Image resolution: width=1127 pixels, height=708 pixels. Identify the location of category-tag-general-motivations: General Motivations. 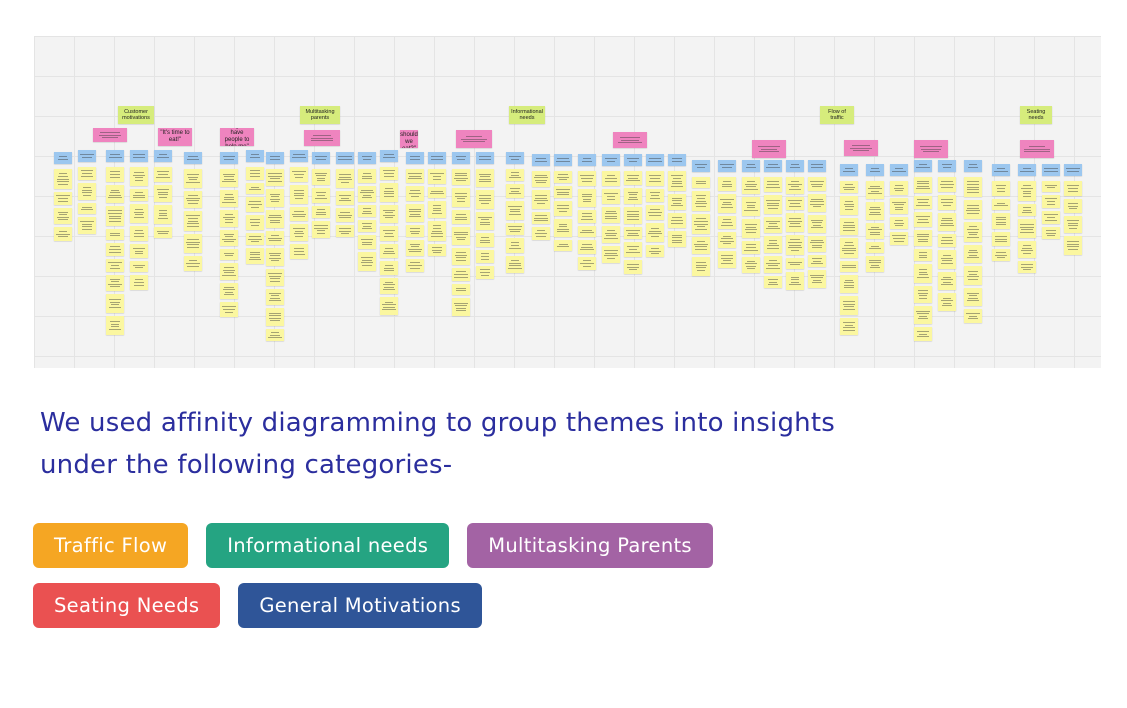
(360, 605).